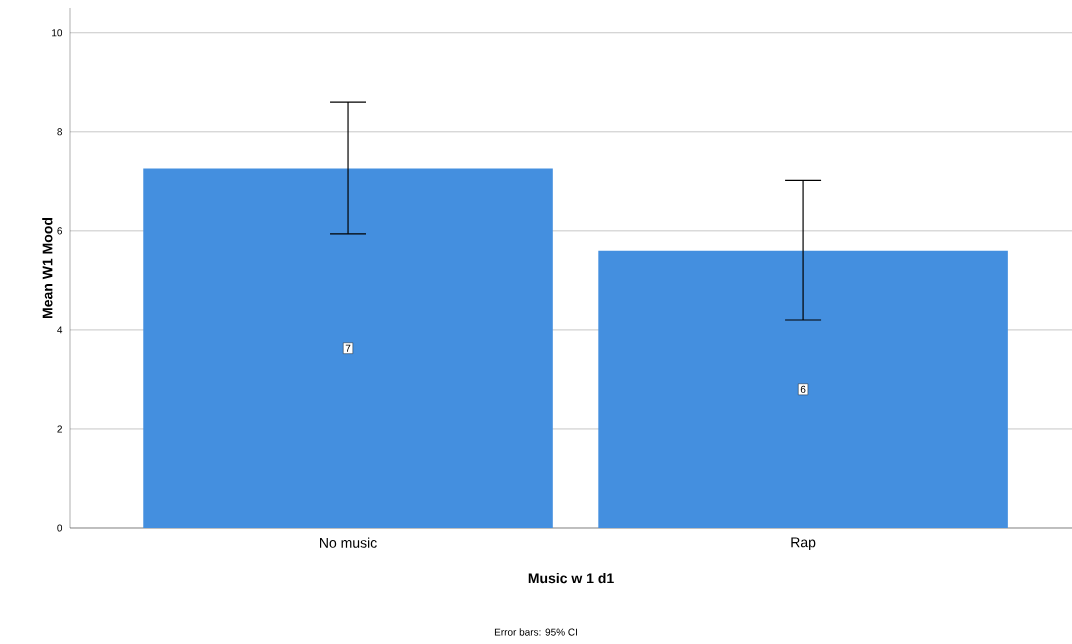 The width and height of the screenshot is (1072, 644). What do you see at coordinates (348, 348) in the screenshot?
I see `data-label: 7` at bounding box center [348, 348].